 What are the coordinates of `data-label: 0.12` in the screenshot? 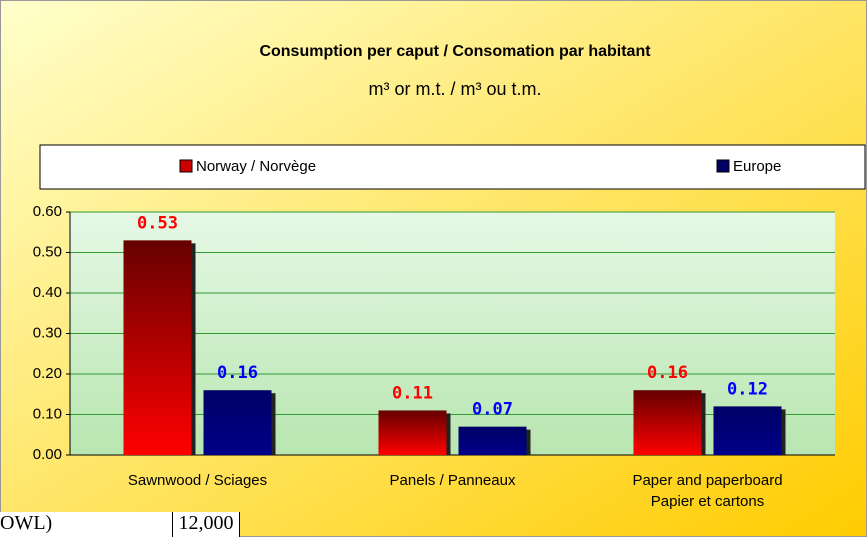 It's located at (747, 389).